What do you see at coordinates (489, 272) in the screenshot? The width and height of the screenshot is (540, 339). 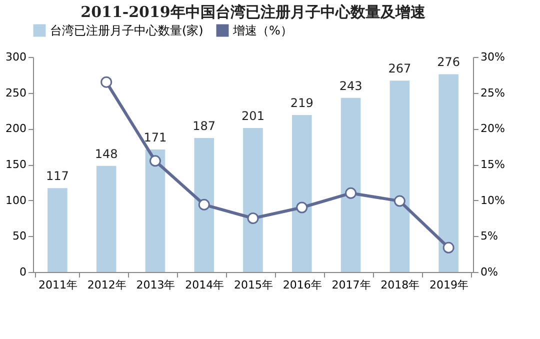 I see `y2-tick-label: 0%` at bounding box center [489, 272].